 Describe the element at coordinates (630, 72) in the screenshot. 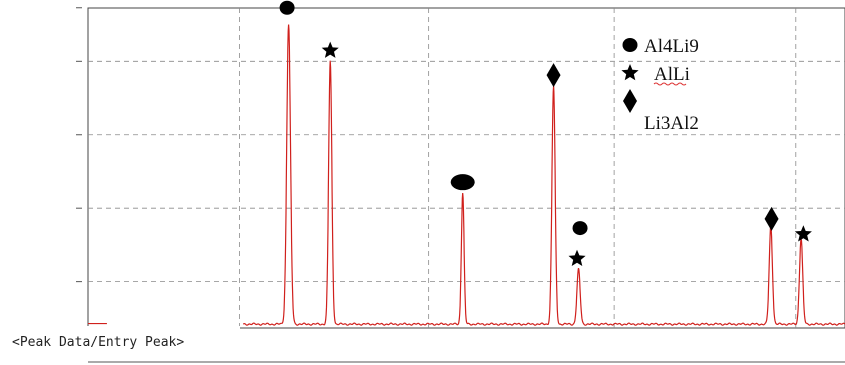

I see `legend-star-icon` at that location.